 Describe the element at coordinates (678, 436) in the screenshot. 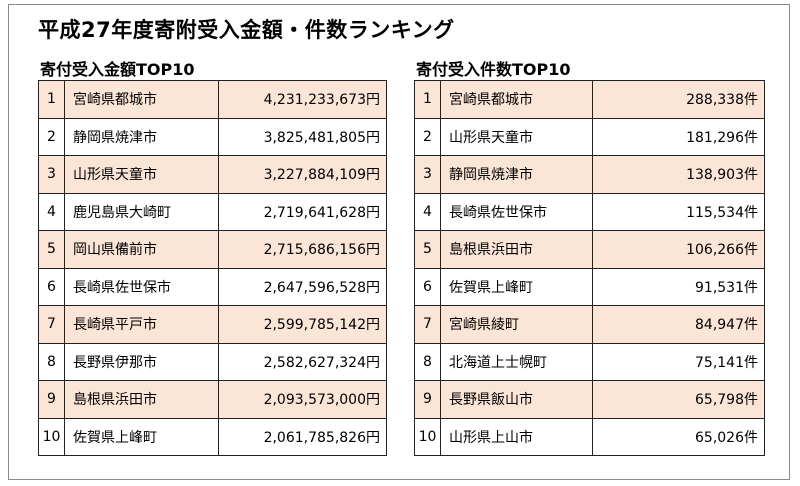

I see `value-cell: 65,026件` at that location.